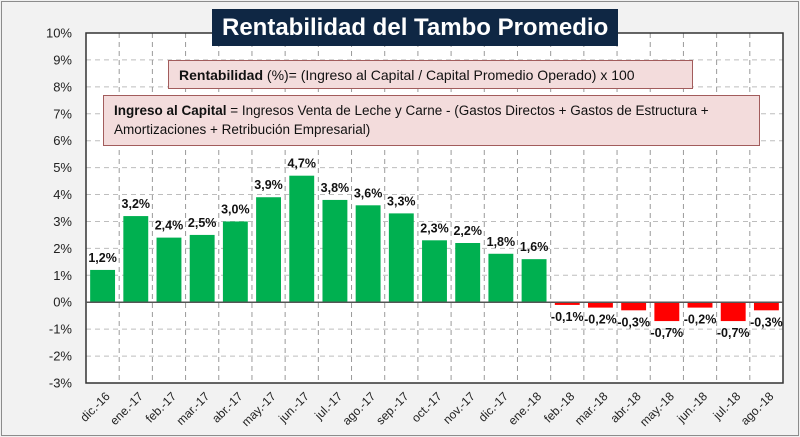 The image size is (800, 437). What do you see at coordinates (59, 33) in the screenshot?
I see `y-tick-label: 10%` at bounding box center [59, 33].